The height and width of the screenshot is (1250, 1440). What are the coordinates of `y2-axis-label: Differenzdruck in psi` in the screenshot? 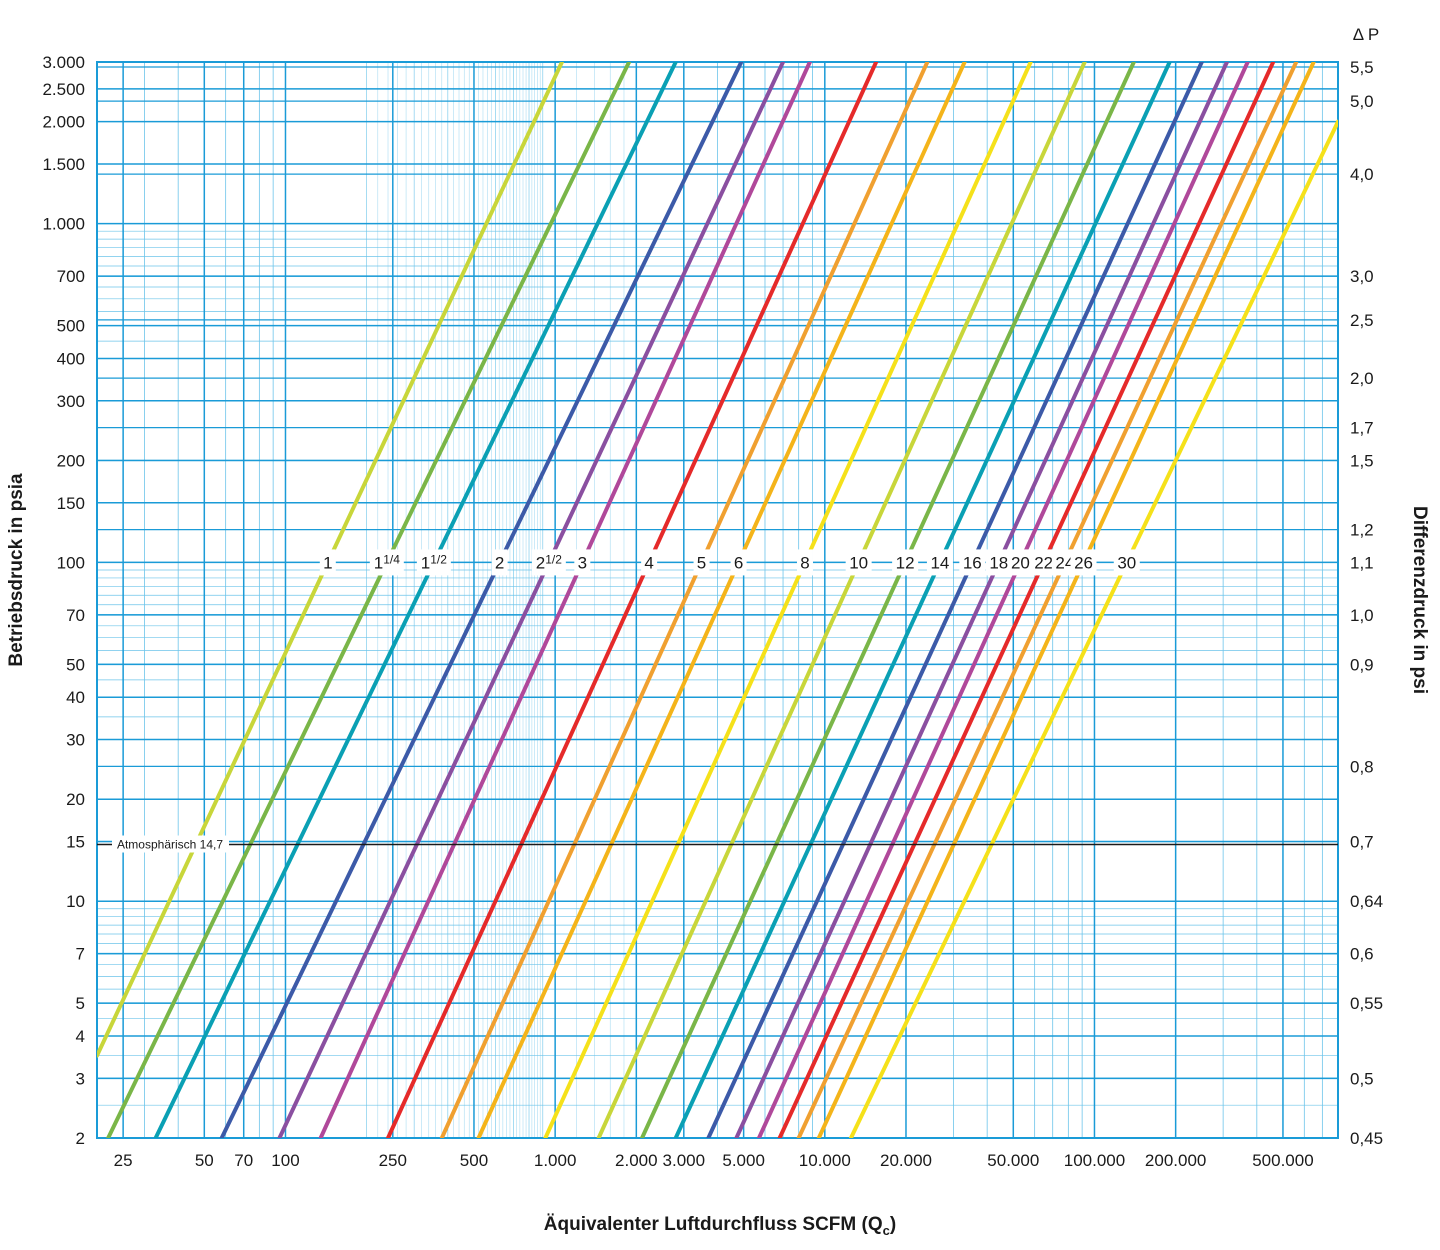 It's located at (1419, 600).